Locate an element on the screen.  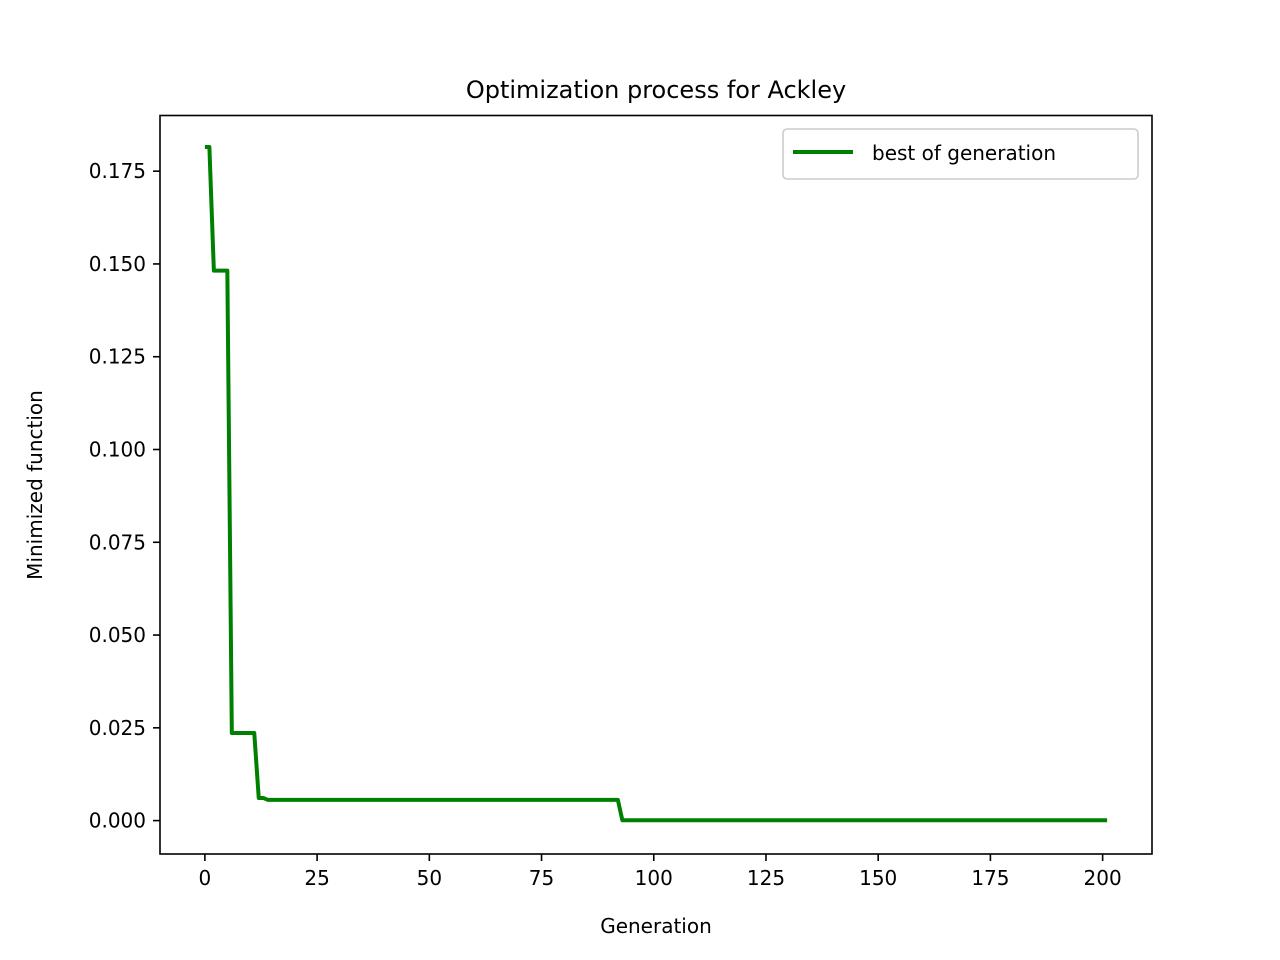
y-tick-label: 0.075 is located at coordinates (117, 542).